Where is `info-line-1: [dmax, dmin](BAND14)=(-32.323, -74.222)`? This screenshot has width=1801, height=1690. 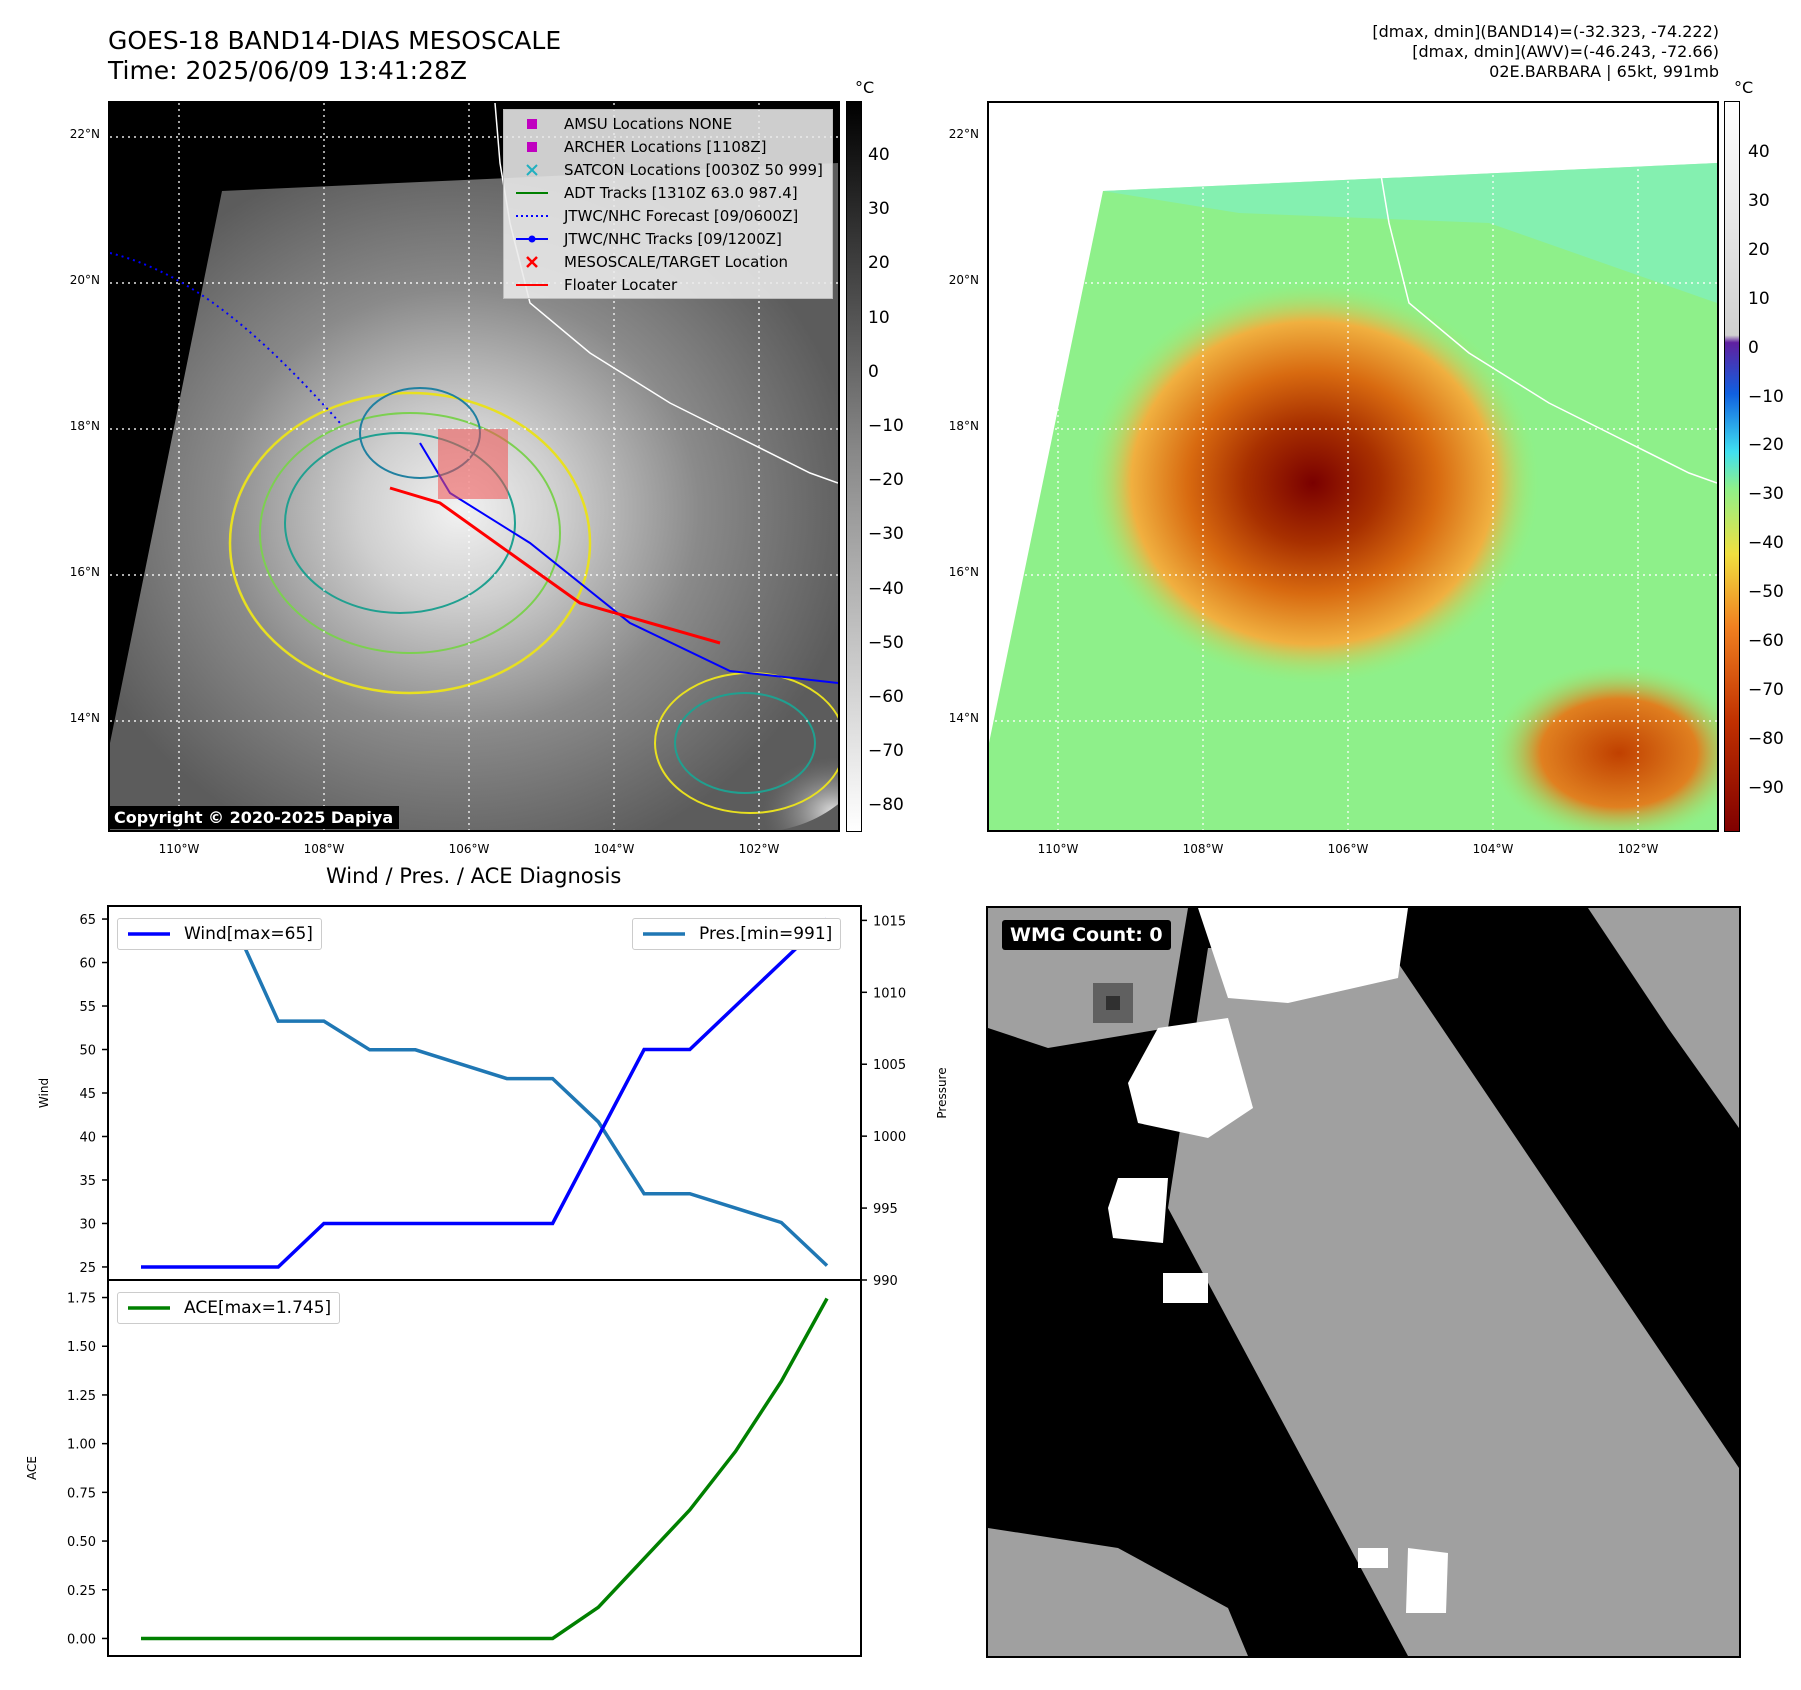 info-line-1: [dmax, dmin](BAND14)=(-32.323, -74.222) is located at coordinates (1545, 31).